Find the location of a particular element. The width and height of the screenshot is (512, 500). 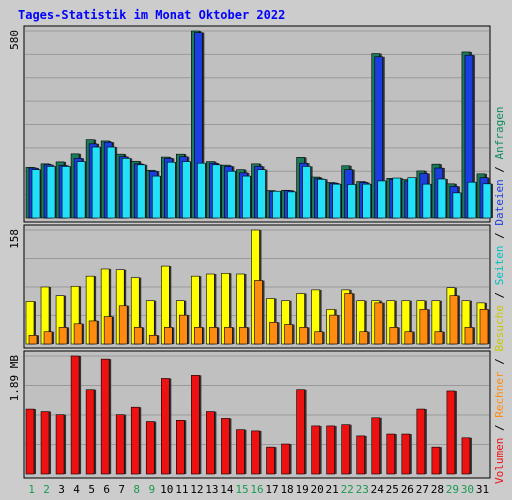

legend-item-seiten: Seiten is located at coordinates (499, 266).